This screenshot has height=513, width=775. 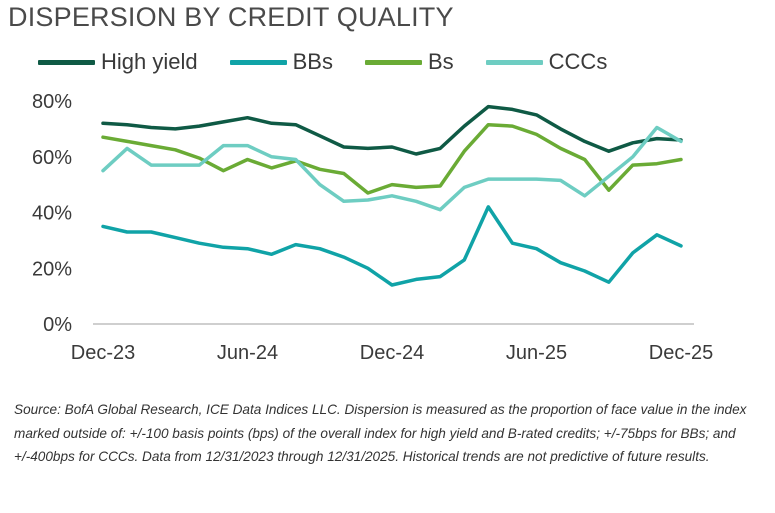 I want to click on series-line-bbs, so click(x=392, y=246).